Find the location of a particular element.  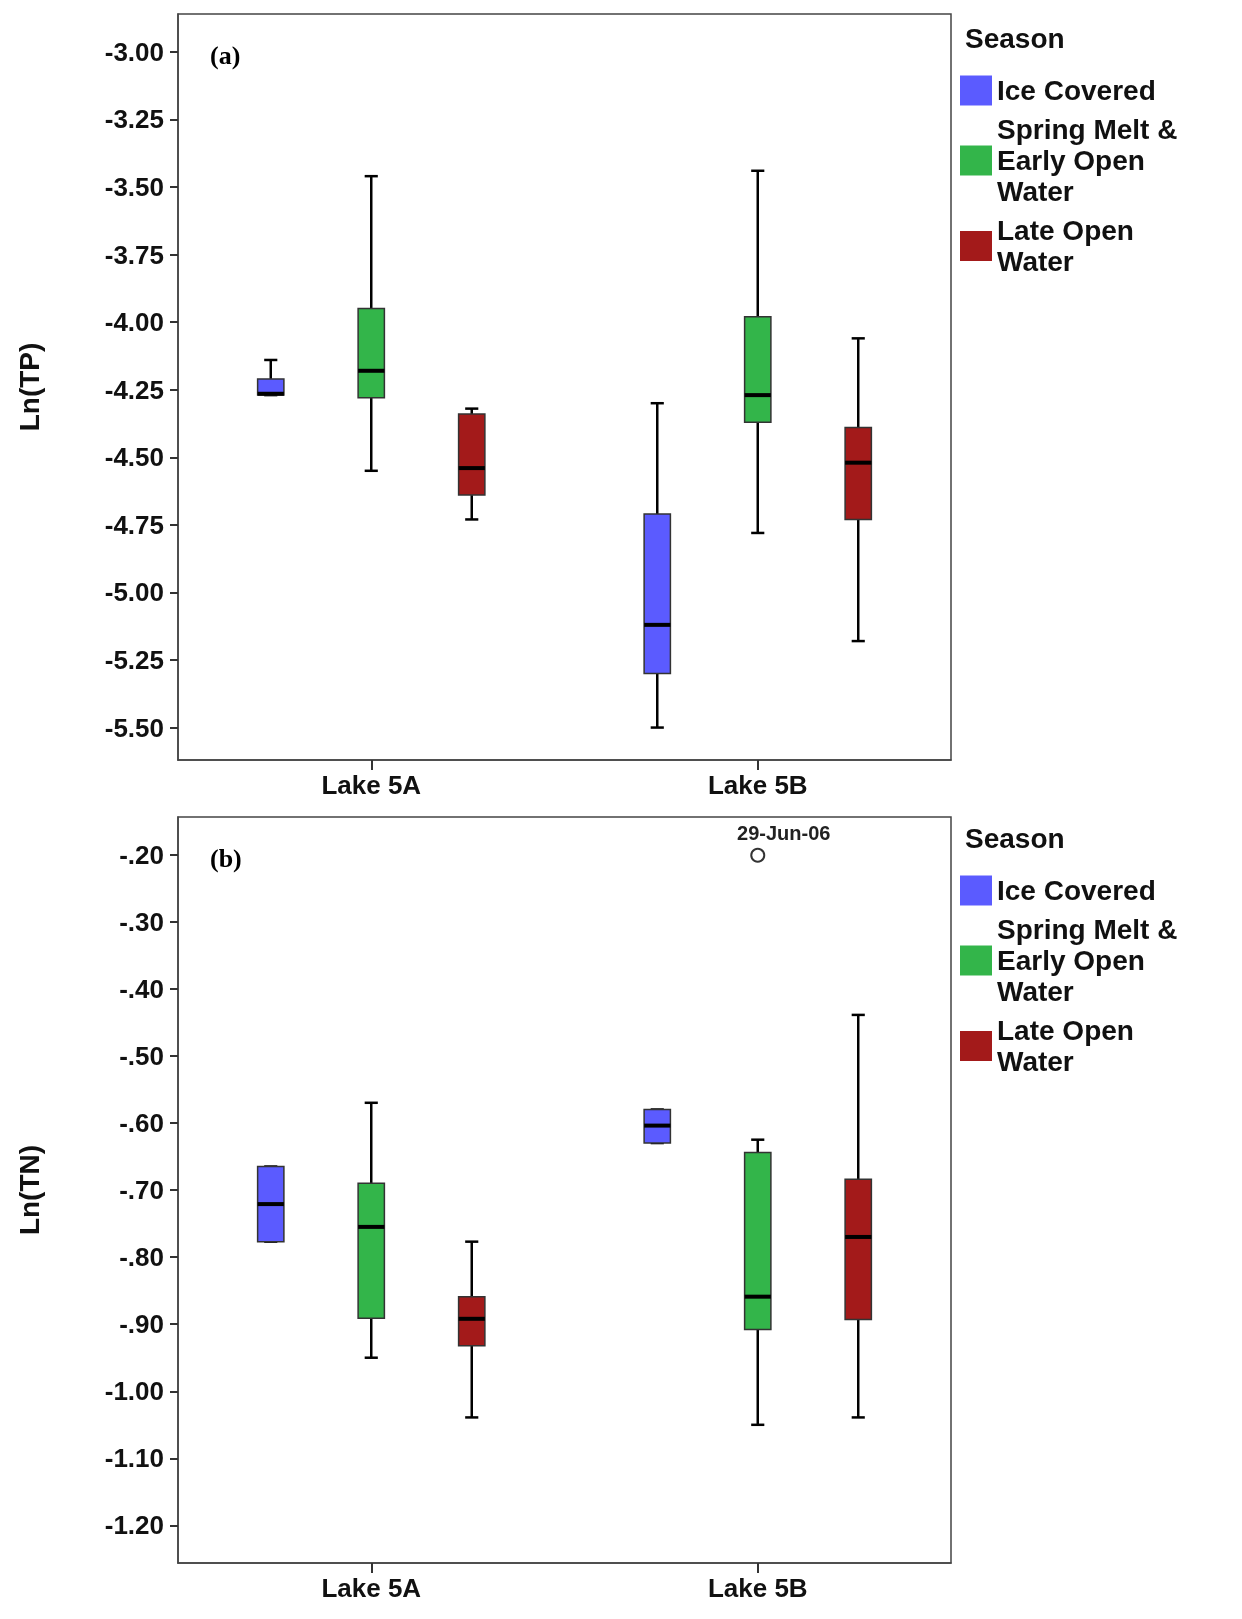

annotation: (a) is located at coordinates (225, 55).